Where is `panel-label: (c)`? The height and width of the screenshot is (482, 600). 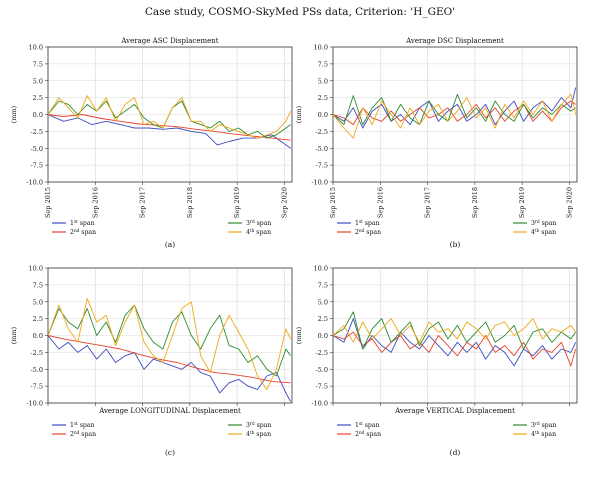 panel-label: (c) is located at coordinates (170, 452).